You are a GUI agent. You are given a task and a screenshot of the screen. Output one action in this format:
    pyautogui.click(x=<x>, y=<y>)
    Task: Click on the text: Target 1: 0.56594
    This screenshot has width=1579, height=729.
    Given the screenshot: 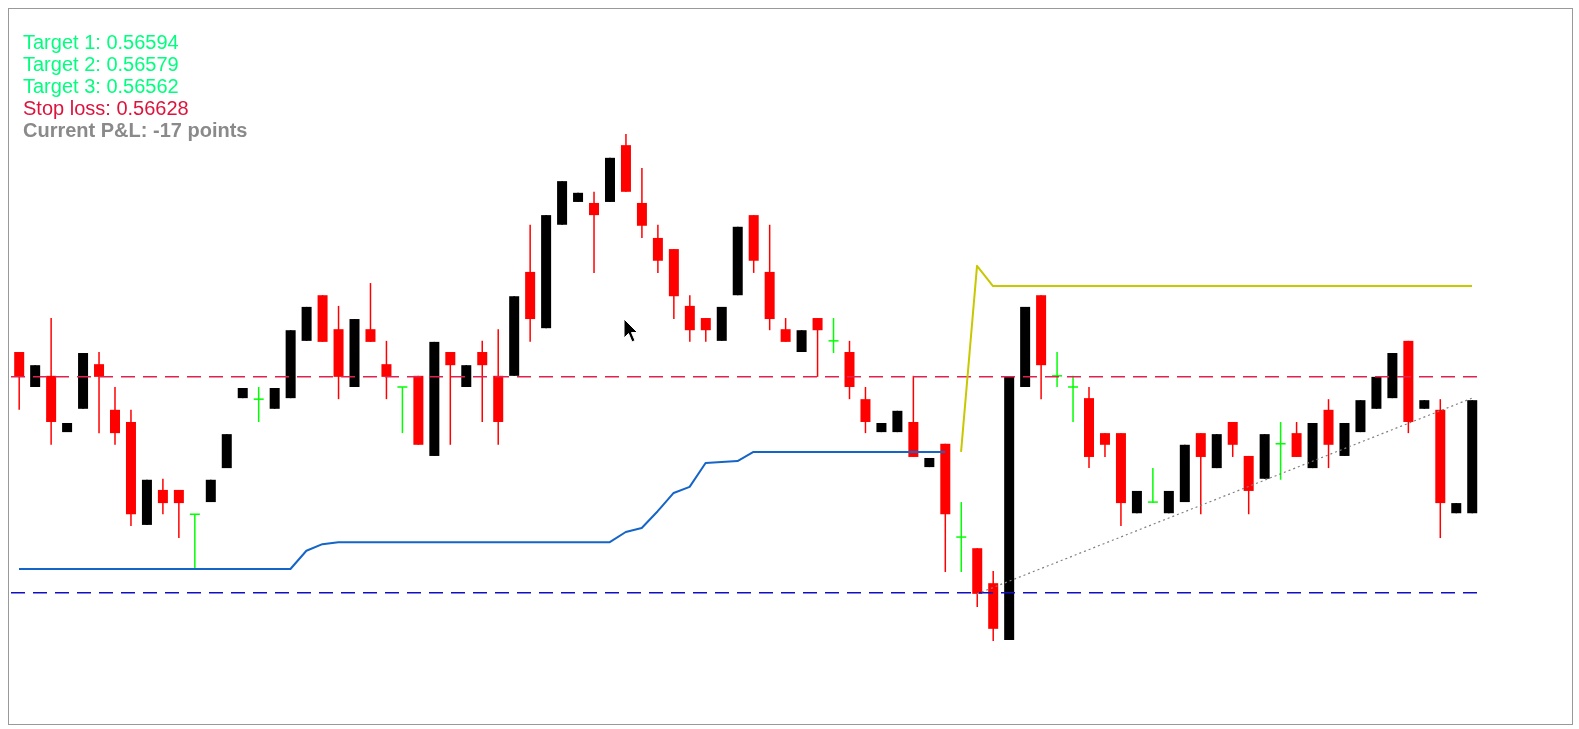 What is the action you would take?
    pyautogui.click(x=101, y=42)
    